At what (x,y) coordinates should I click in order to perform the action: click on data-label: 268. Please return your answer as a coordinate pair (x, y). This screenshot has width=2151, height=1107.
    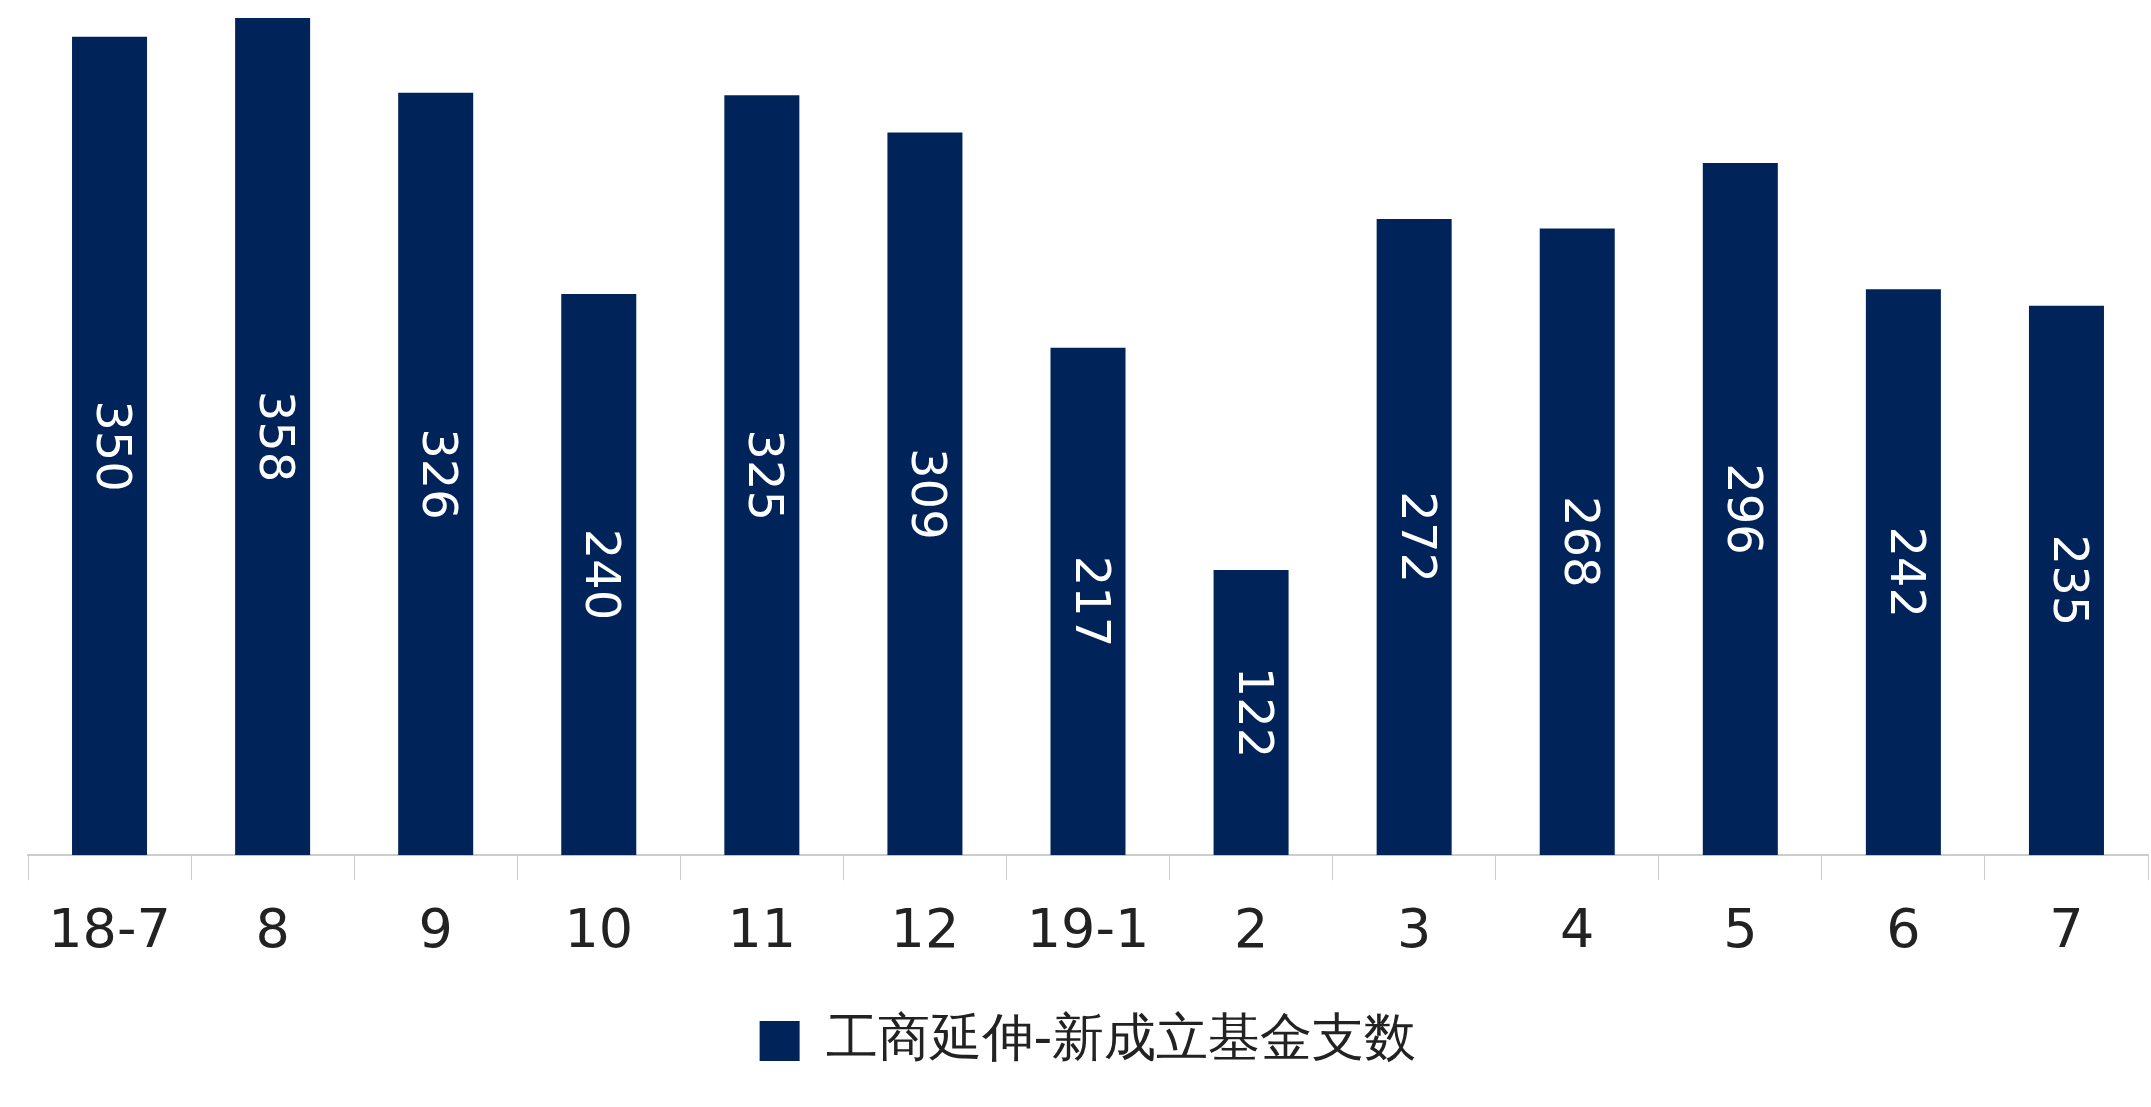
    Looking at the image, I should click on (1581, 542).